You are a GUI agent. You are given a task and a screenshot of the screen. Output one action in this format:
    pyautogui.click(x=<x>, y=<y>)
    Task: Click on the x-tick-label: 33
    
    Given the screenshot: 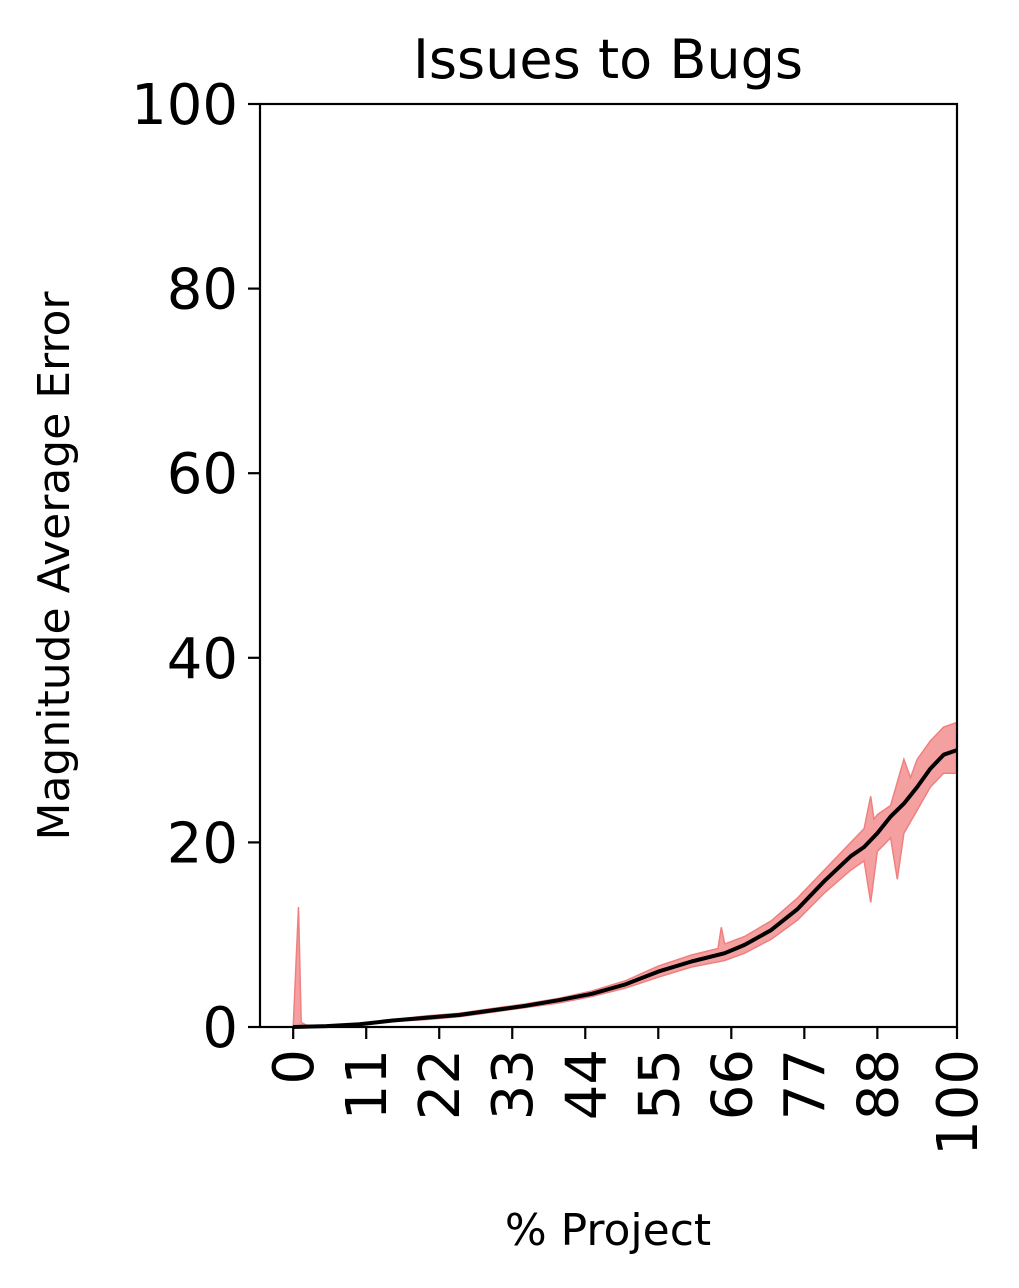 What is the action you would take?
    pyautogui.click(x=513, y=1084)
    